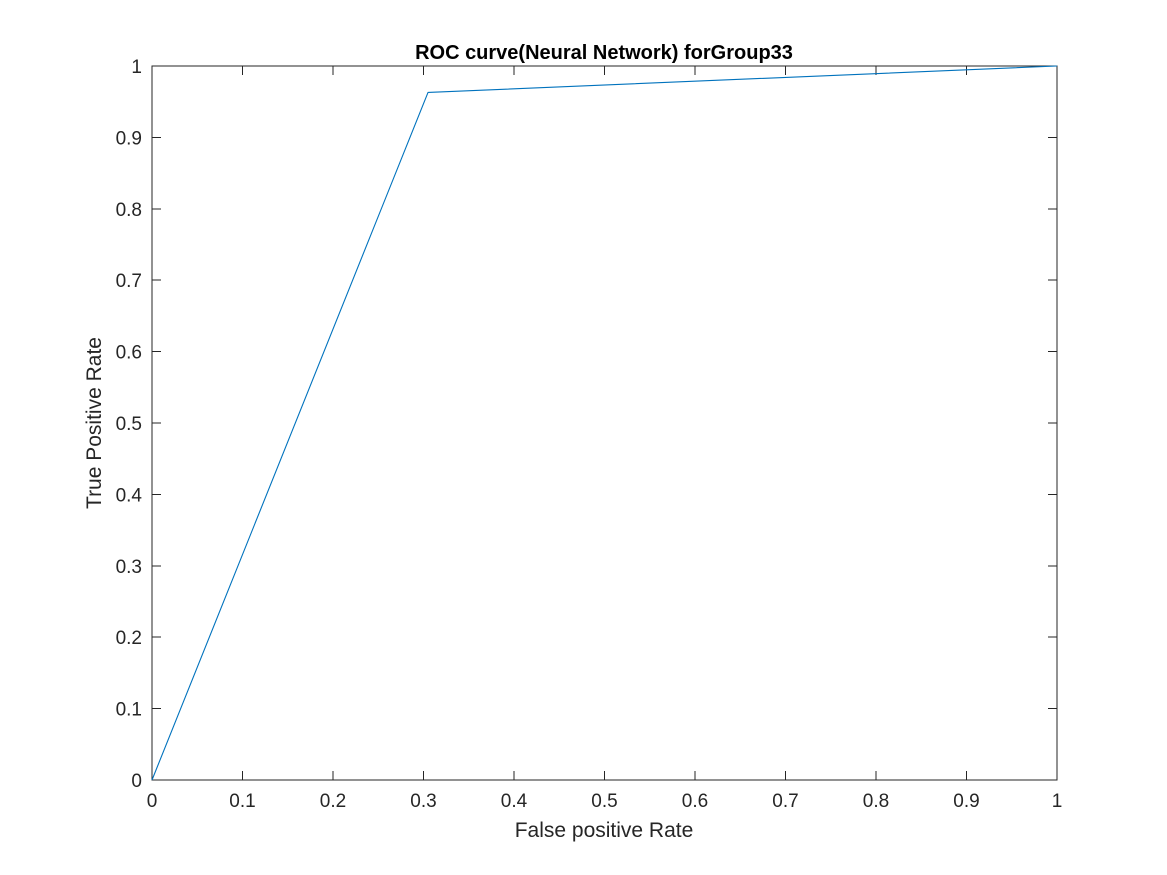 The image size is (1167, 875). What do you see at coordinates (604, 53) in the screenshot?
I see `chart-title: ROC curve(Neural Network) forGroup33` at bounding box center [604, 53].